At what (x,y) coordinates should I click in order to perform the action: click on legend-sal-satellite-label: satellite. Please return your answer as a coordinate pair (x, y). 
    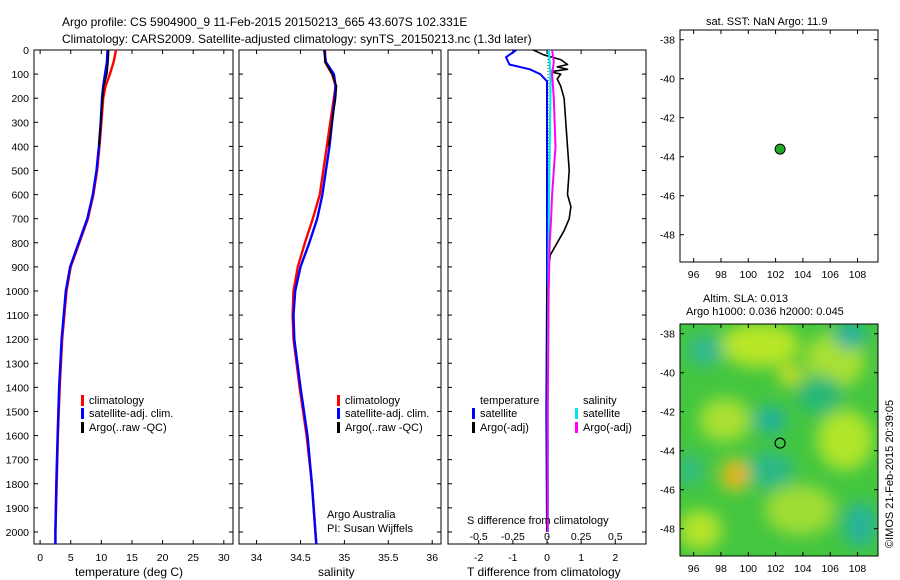
    Looking at the image, I should click on (601, 414).